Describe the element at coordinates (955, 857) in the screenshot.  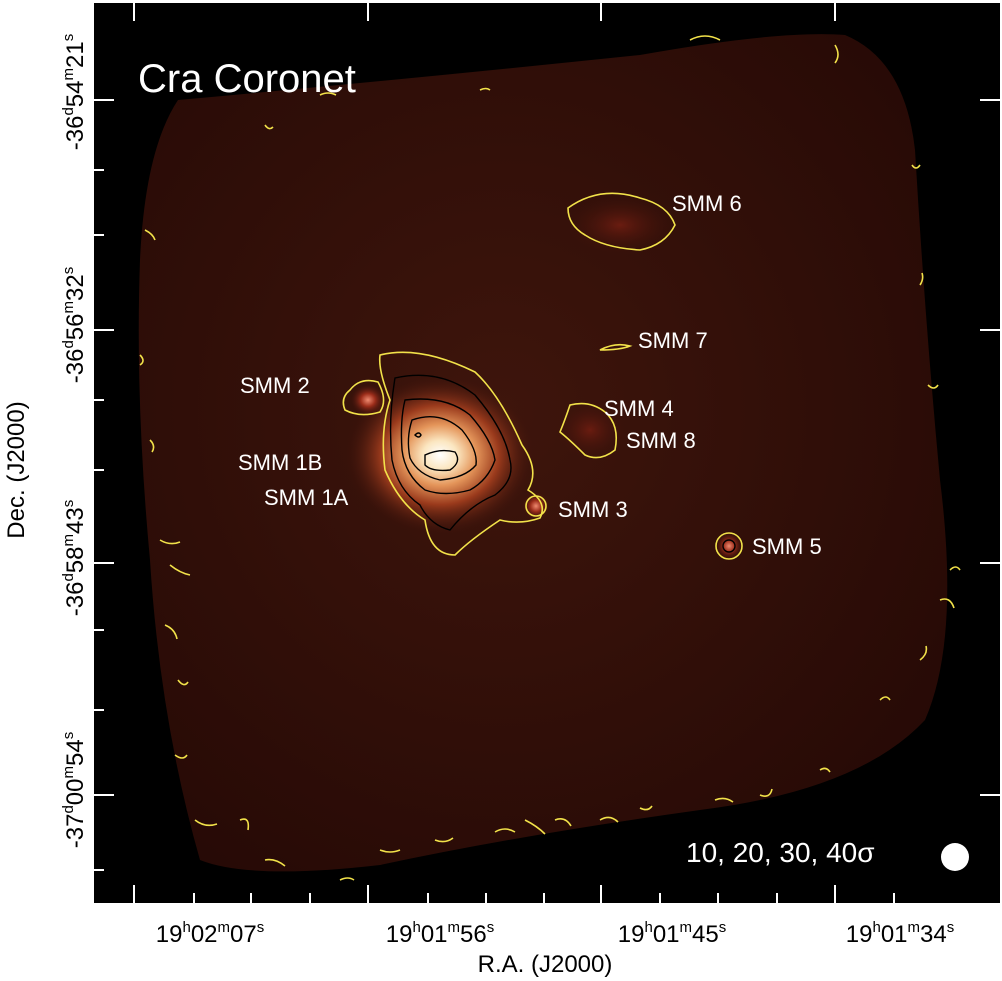
I see `beam-marker-icon` at that location.